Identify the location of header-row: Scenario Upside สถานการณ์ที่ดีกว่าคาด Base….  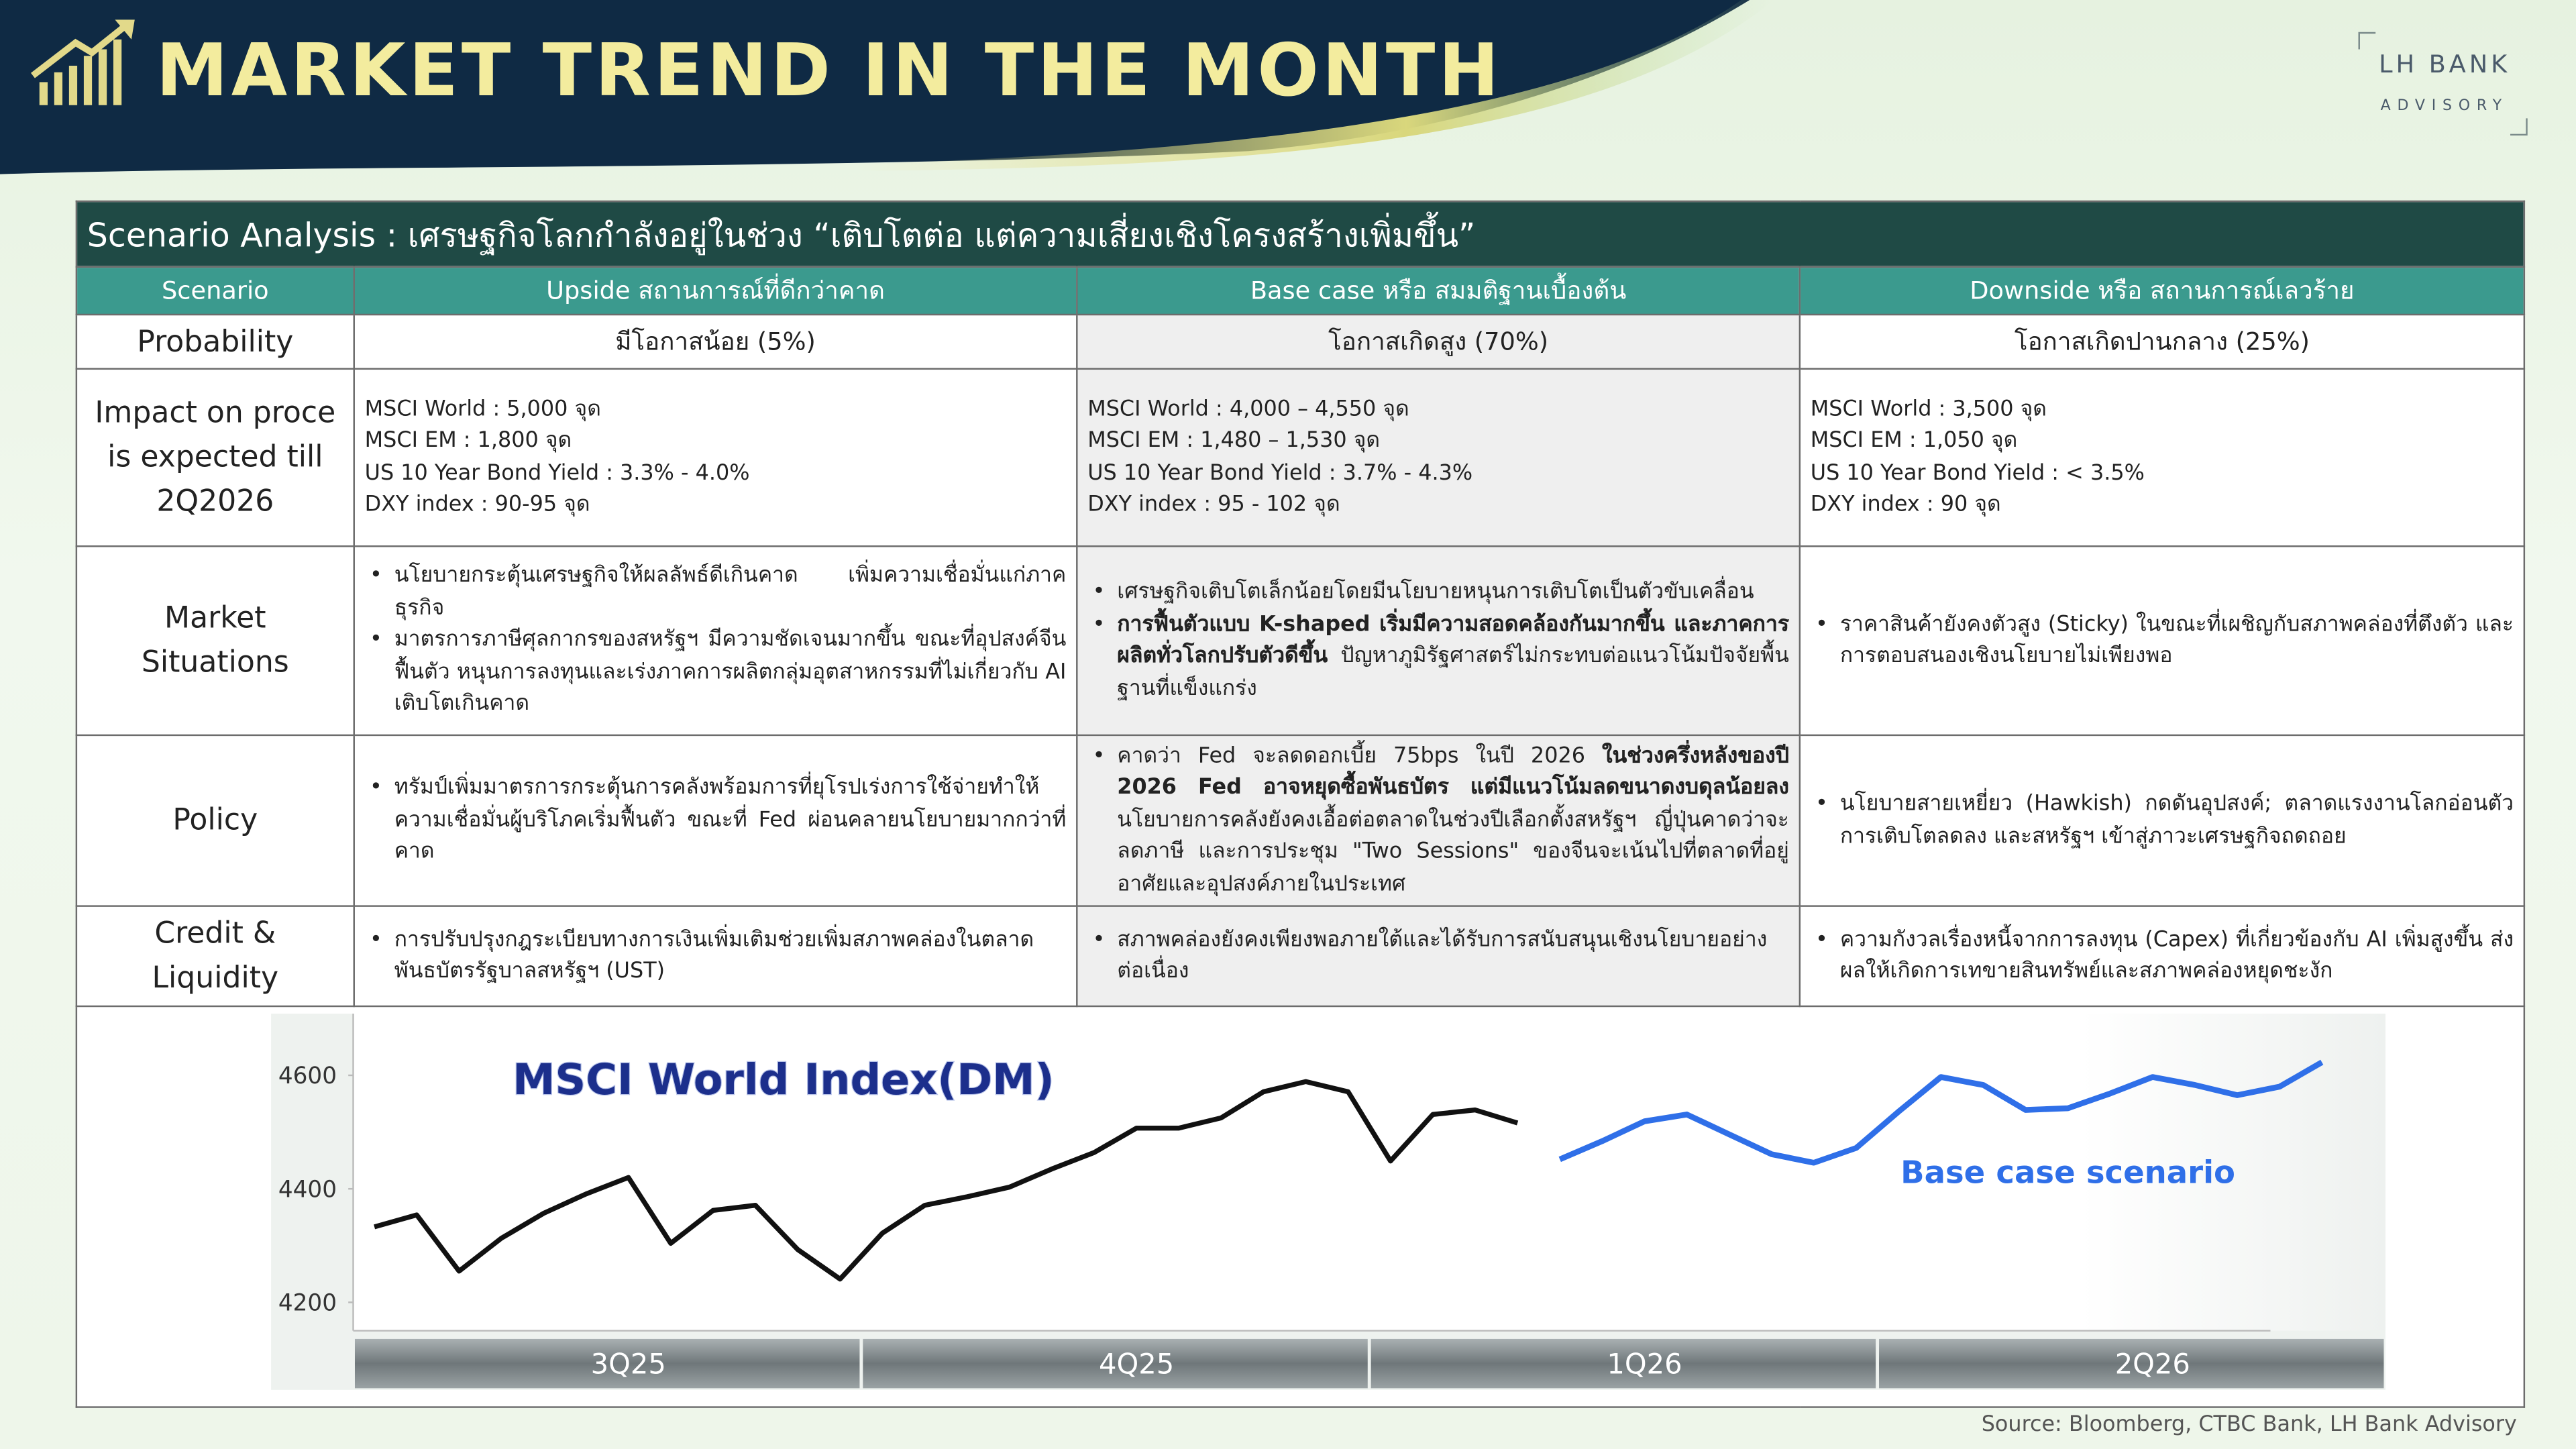
(1300, 291).